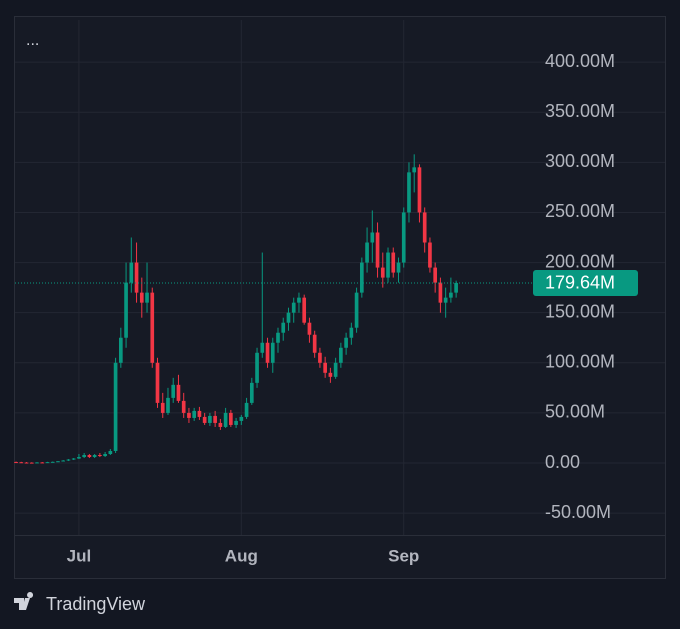  I want to click on y-tick-label: 200.00M, so click(580, 261).